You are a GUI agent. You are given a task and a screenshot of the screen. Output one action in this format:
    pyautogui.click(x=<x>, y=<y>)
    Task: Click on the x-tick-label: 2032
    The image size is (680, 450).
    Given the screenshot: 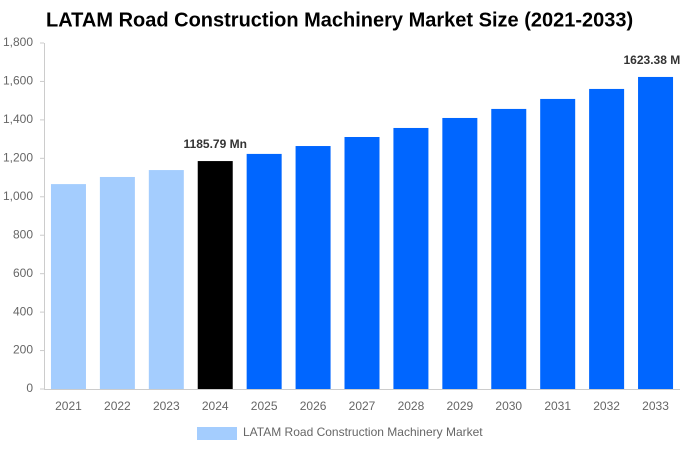 What is the action you would take?
    pyautogui.click(x=606, y=406)
    